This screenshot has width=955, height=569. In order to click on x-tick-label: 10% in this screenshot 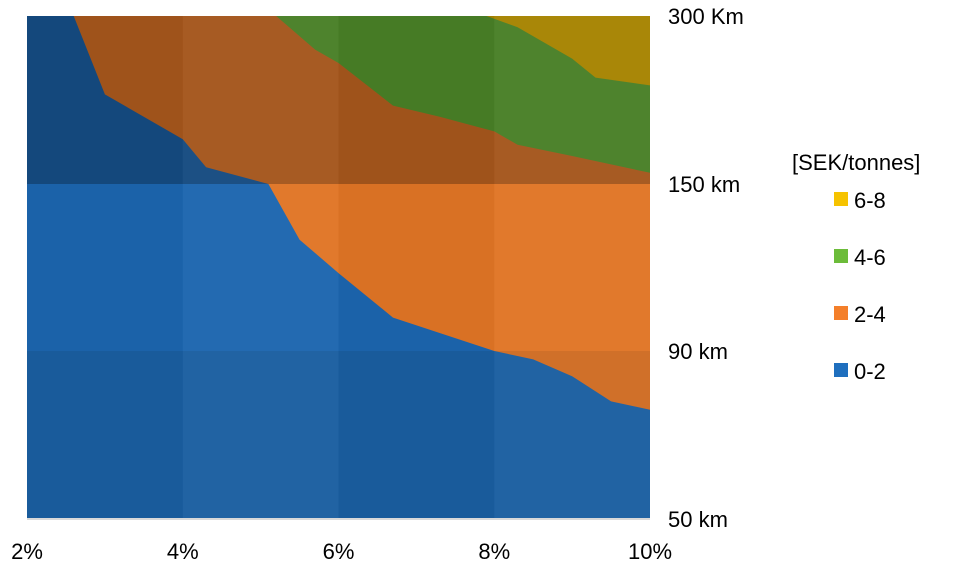, I will do `click(650, 551)`.